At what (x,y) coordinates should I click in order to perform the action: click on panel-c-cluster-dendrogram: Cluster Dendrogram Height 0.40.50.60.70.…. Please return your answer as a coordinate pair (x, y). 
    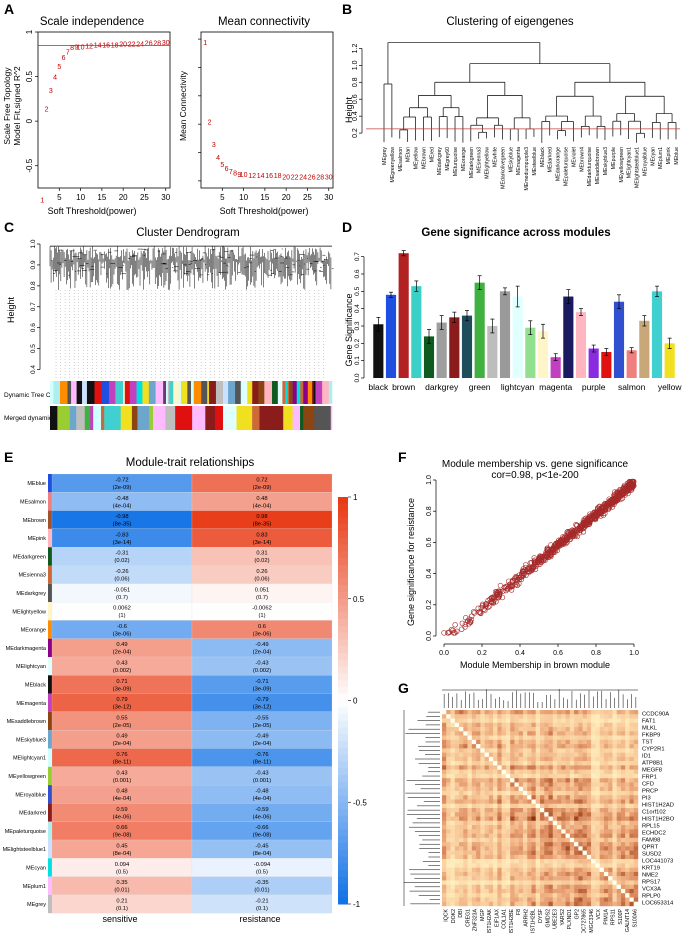
    Looking at the image, I should click on (169, 328).